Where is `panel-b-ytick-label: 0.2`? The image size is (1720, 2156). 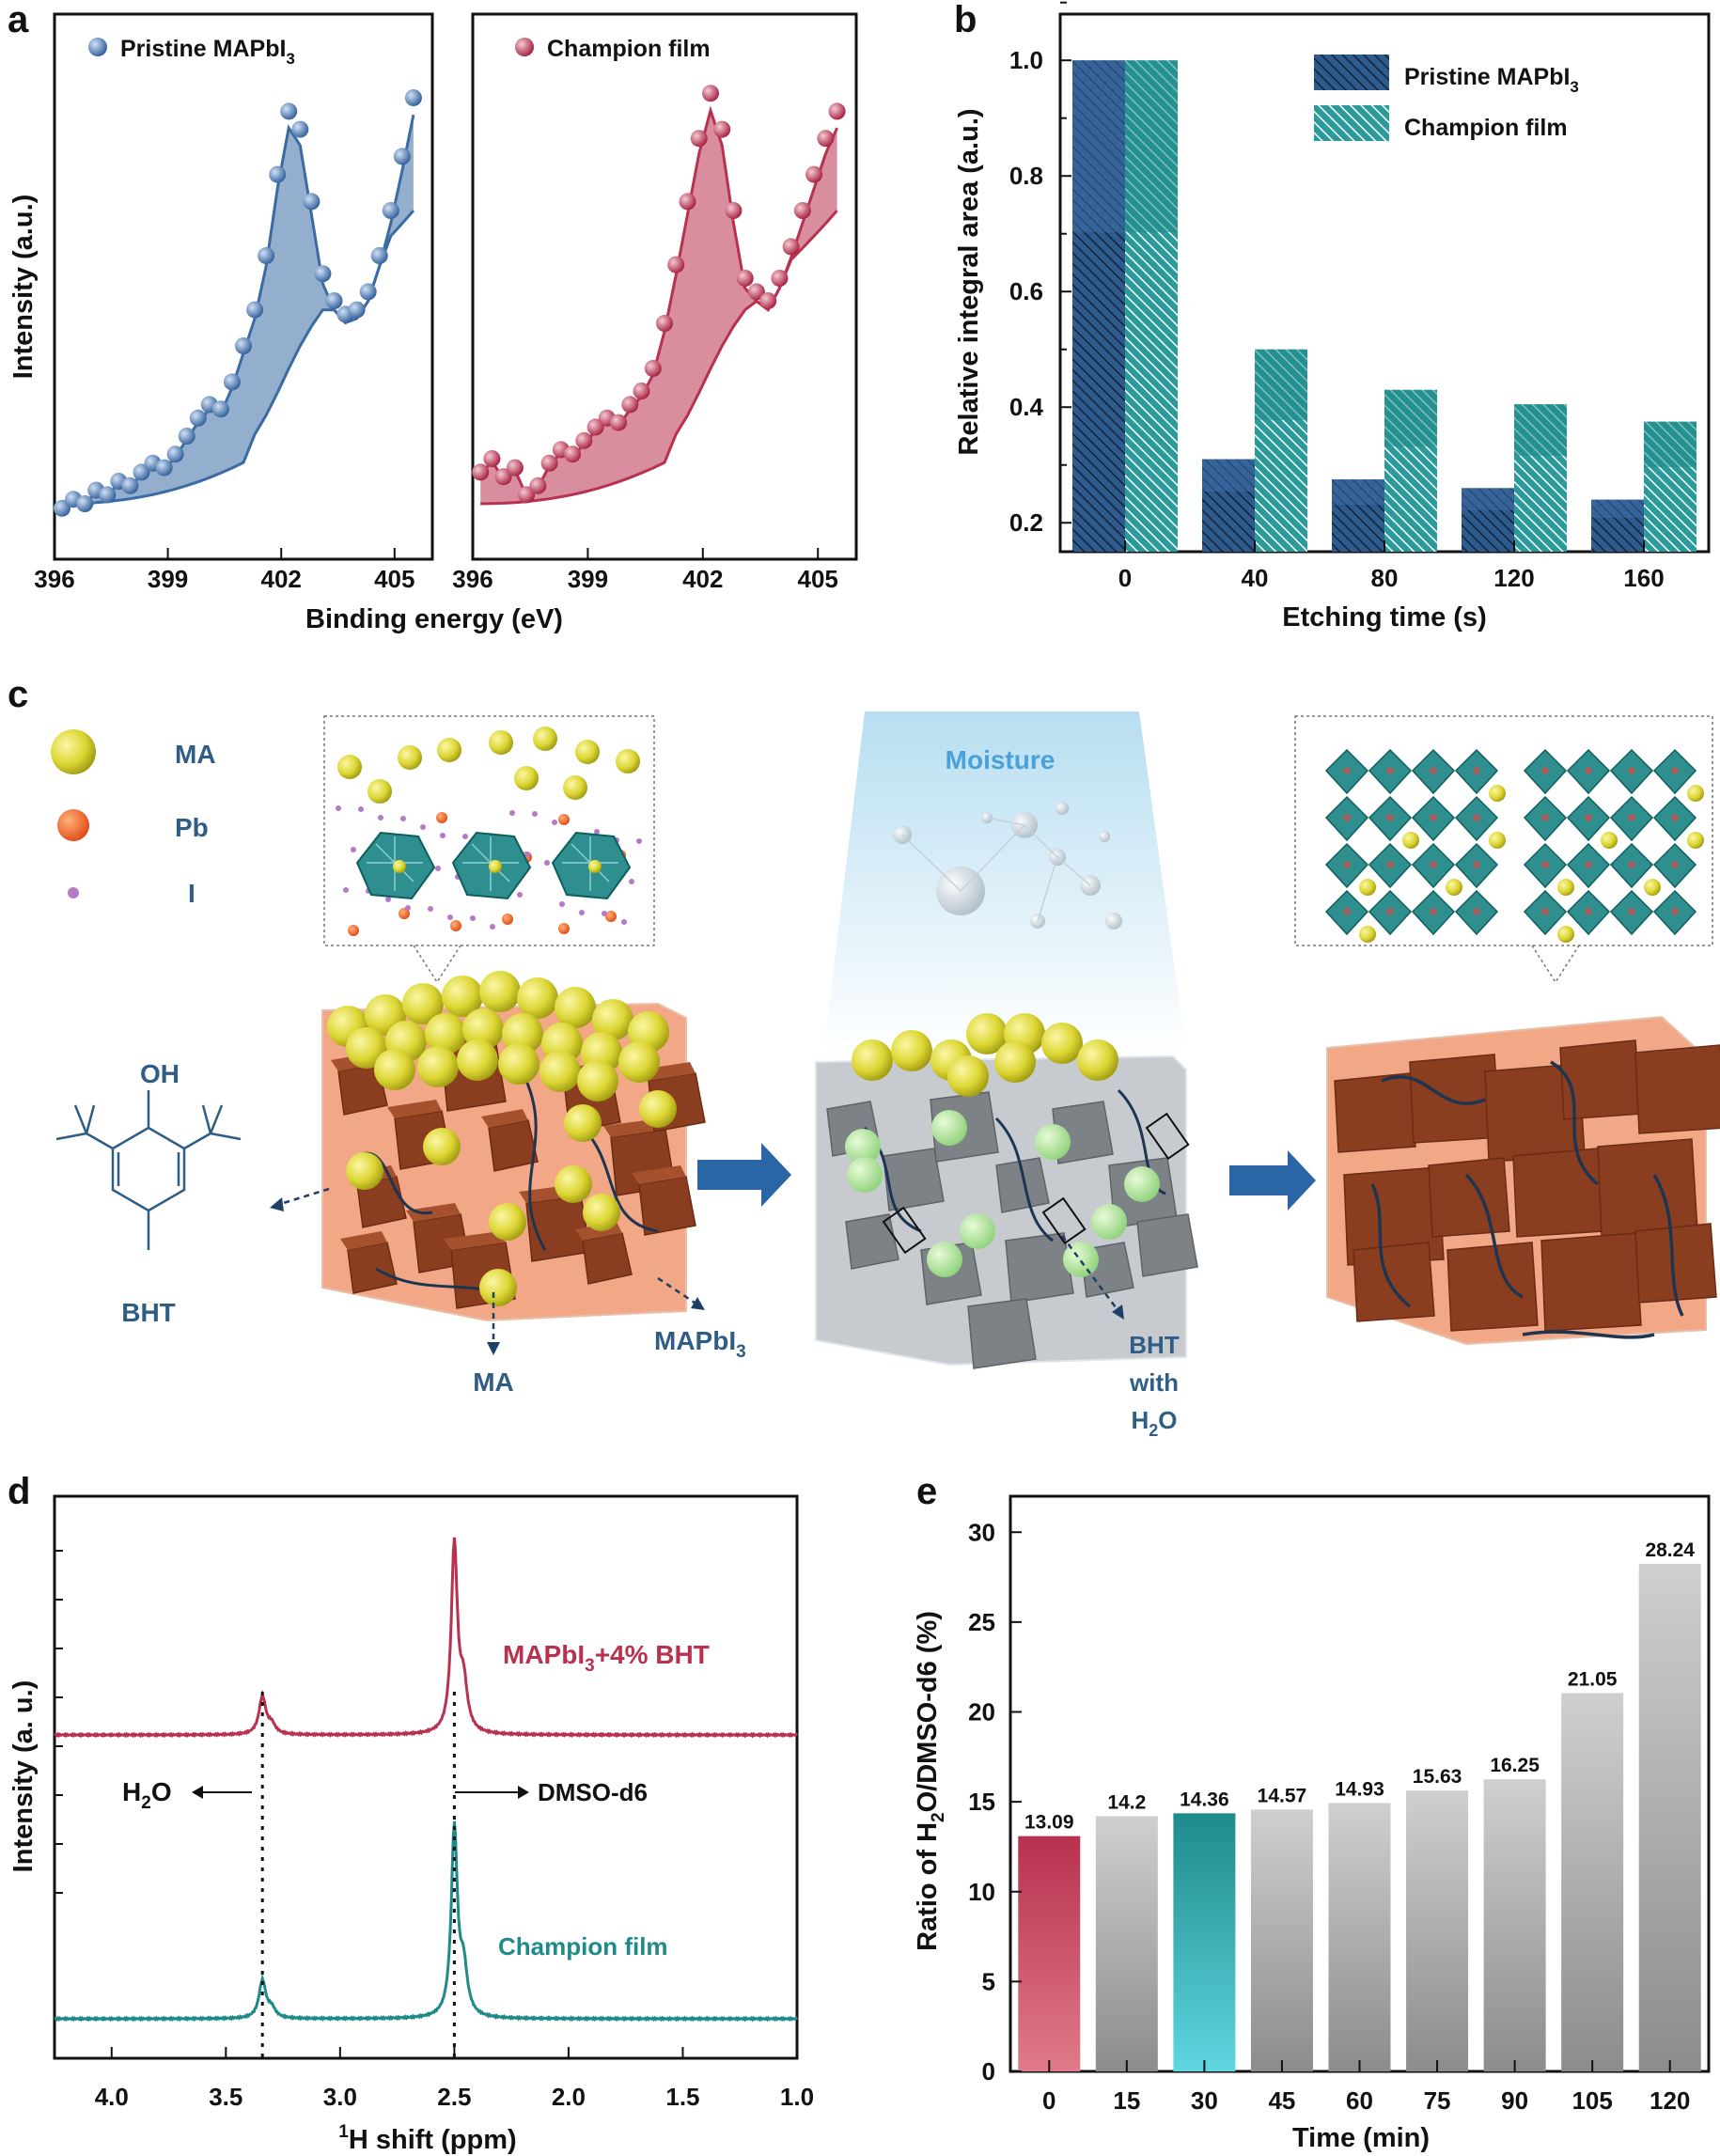 panel-b-ytick-label: 0.2 is located at coordinates (1026, 523).